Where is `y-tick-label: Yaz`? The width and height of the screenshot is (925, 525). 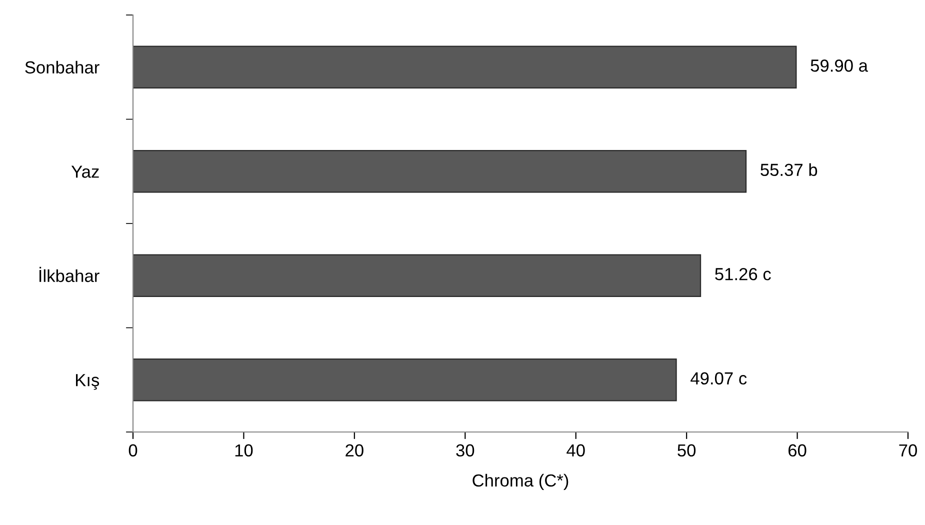
y-tick-label: Yaz is located at coordinates (85, 172).